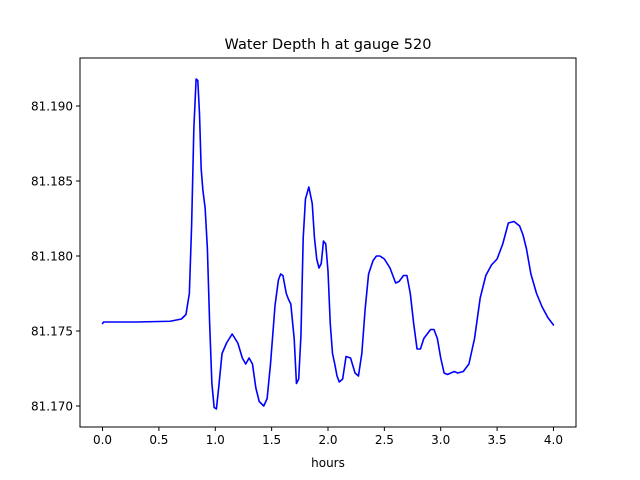 Image resolution: width=640 pixels, height=480 pixels. Describe the element at coordinates (271, 440) in the screenshot. I see `x-tick-label: 1.5` at that location.